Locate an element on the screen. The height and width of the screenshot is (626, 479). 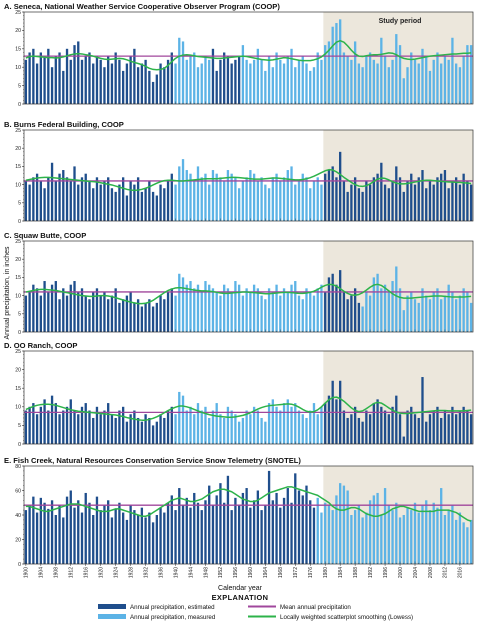
y-tick-label: 20 is located at coordinates (18, 149).